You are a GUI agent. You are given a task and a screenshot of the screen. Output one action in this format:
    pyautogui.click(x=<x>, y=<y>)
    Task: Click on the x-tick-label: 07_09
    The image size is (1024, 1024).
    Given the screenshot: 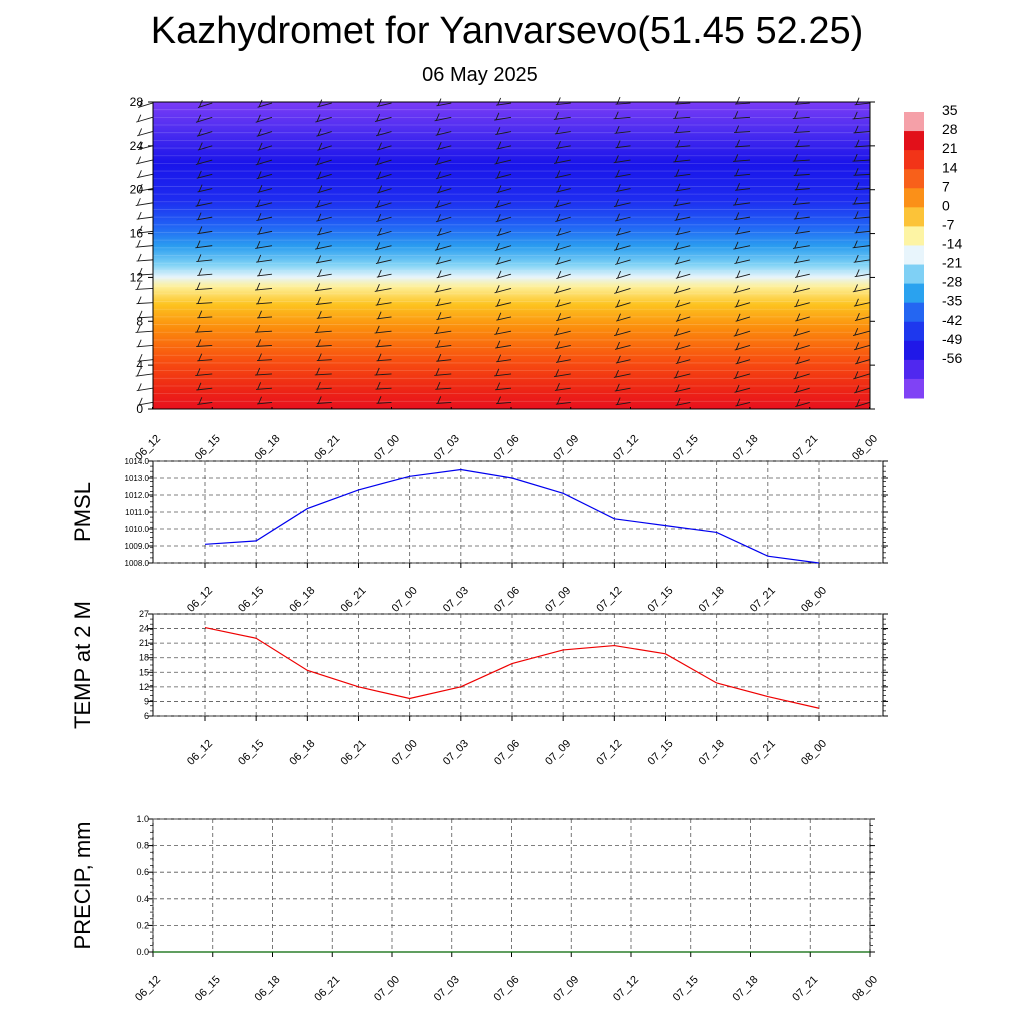 What is the action you would take?
    pyautogui.click(x=566, y=448)
    